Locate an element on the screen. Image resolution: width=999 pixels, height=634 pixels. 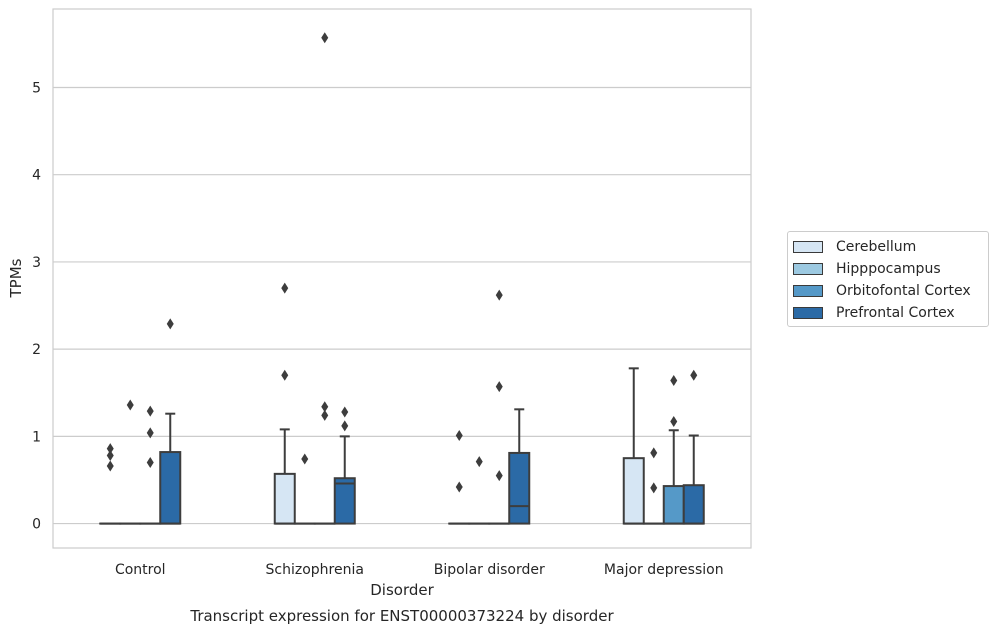
legend-item-cerebellum: Cerebellum is located at coordinates (854, 247).